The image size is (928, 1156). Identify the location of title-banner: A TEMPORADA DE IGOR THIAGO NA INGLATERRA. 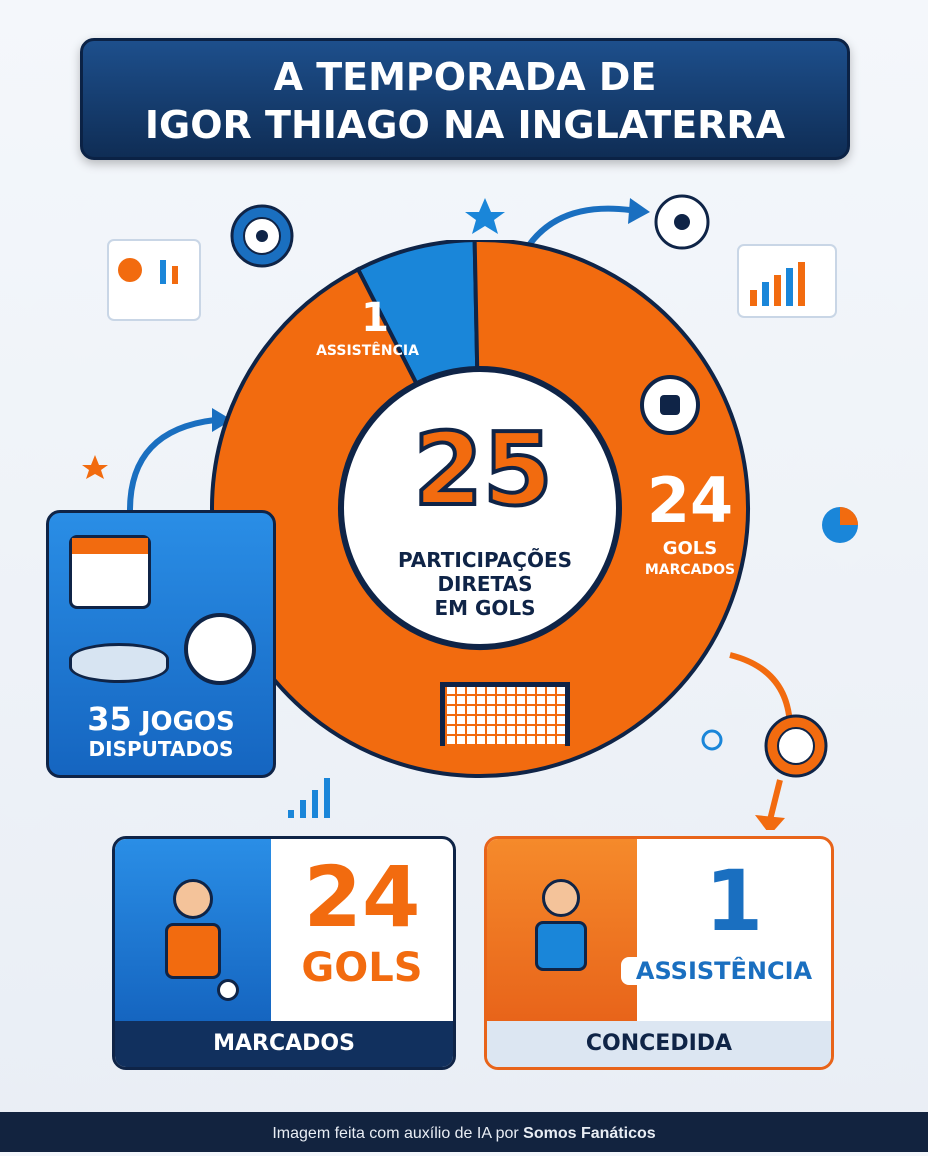
(465, 99).